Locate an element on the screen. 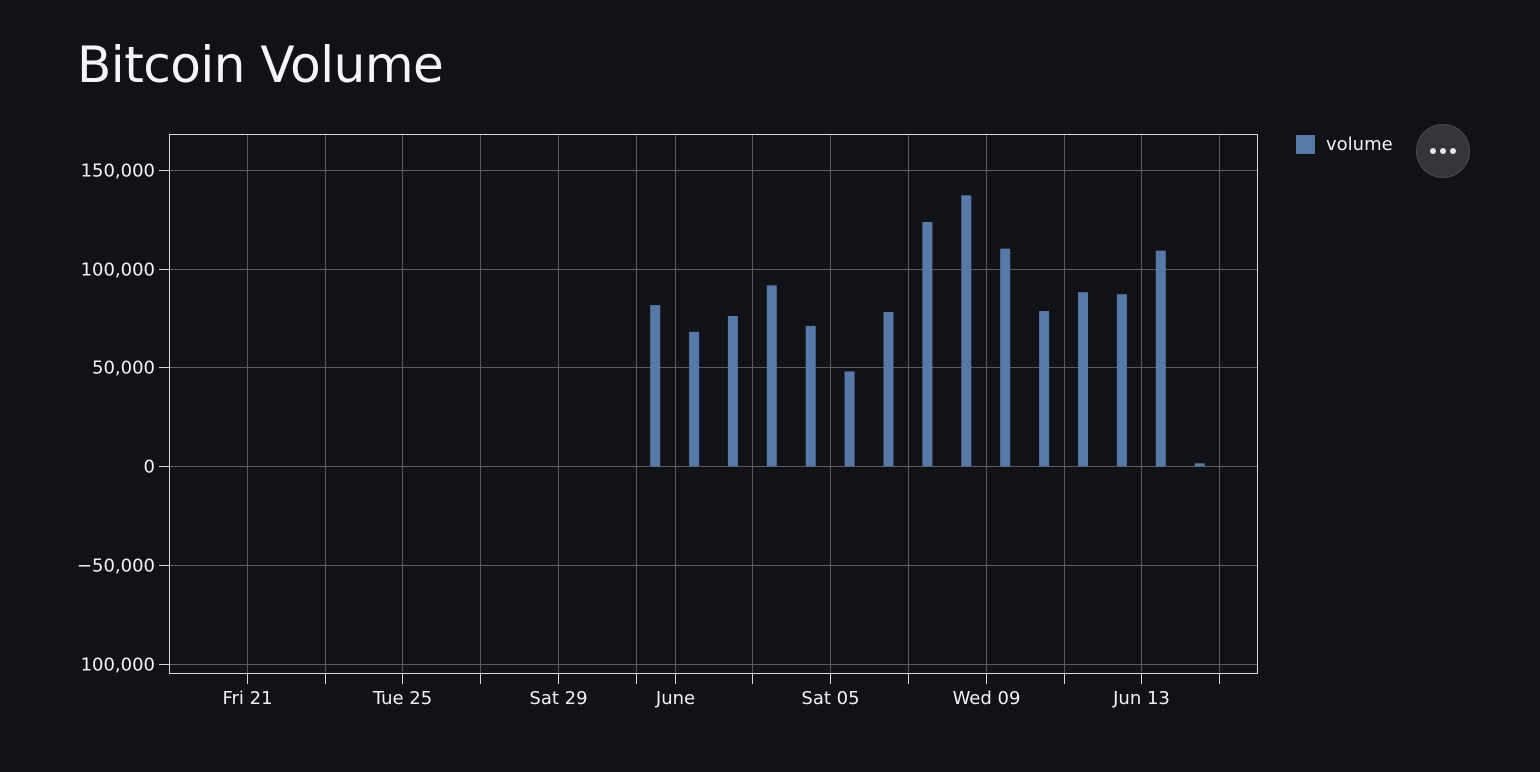 Image resolution: width=1540 pixels, height=772 pixels. x-tick-label: June is located at coordinates (675, 698).